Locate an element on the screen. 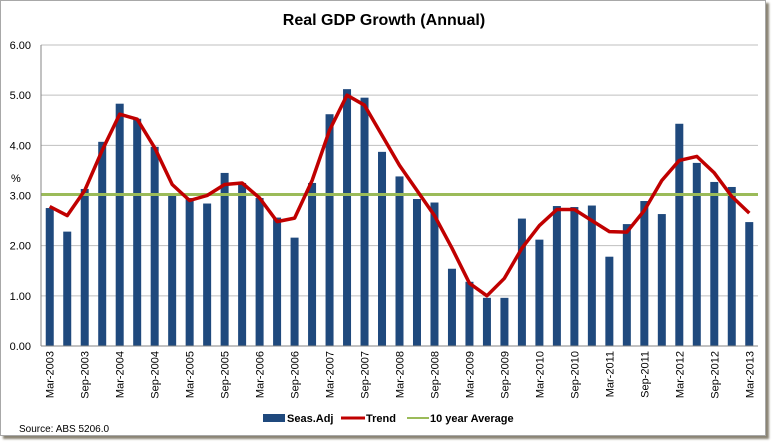 The image size is (772, 442). x-tick-label: Mar-2010 is located at coordinates (540, 374).